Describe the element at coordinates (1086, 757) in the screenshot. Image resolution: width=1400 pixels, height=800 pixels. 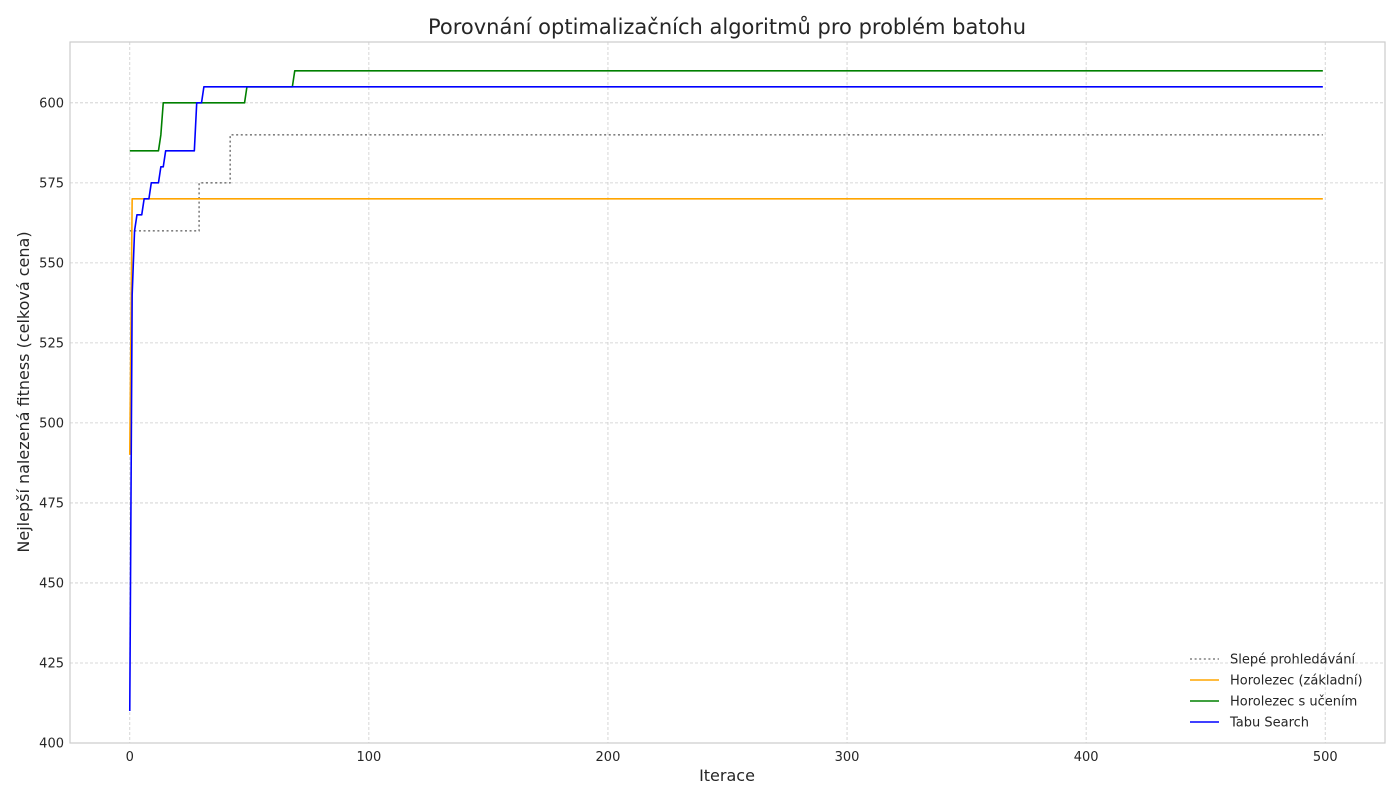
I see `x-tick-label: 400` at that location.